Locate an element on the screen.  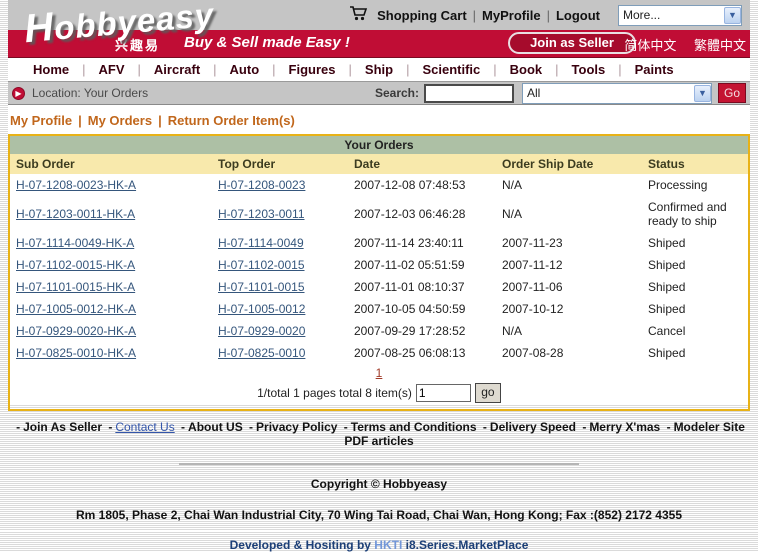
search-input is located at coordinates (469, 93).